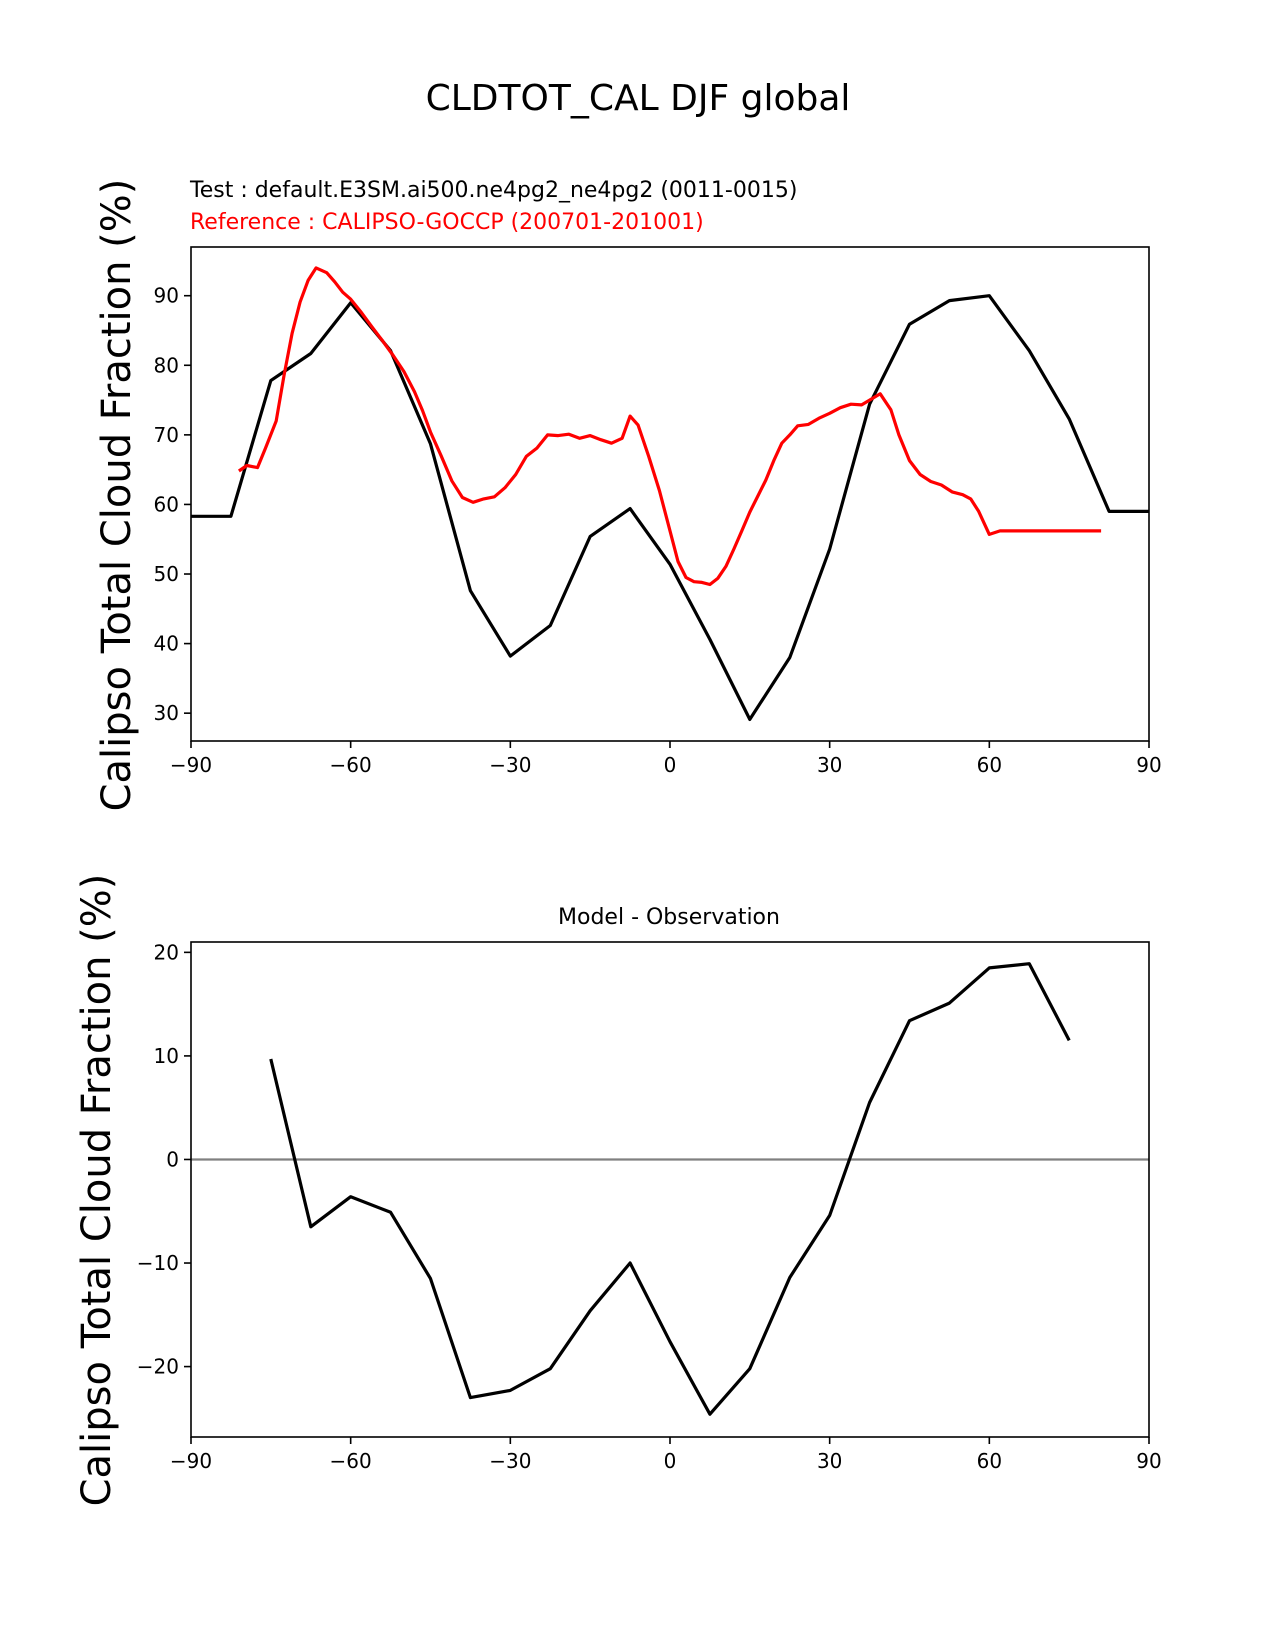  I want to click on bottom-ytick-label: 10, so click(166, 1056).